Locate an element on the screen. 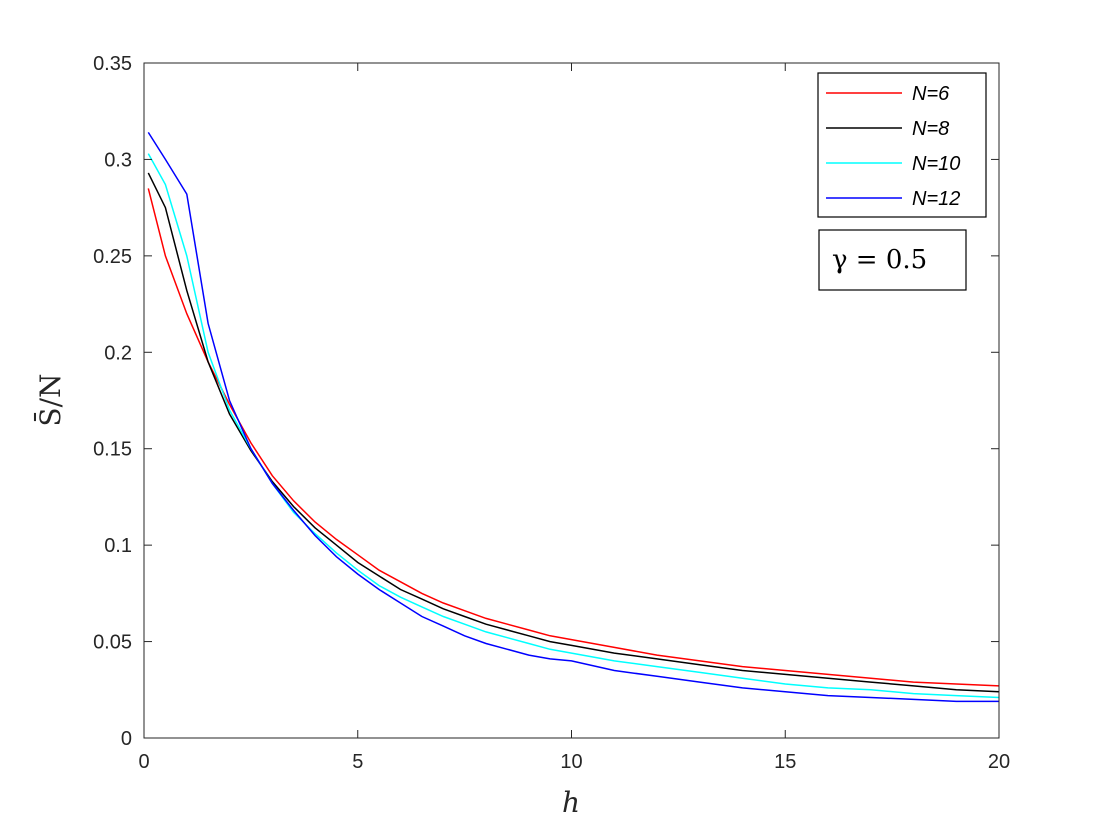  y-tick-label: 0.25 is located at coordinates (112, 257).